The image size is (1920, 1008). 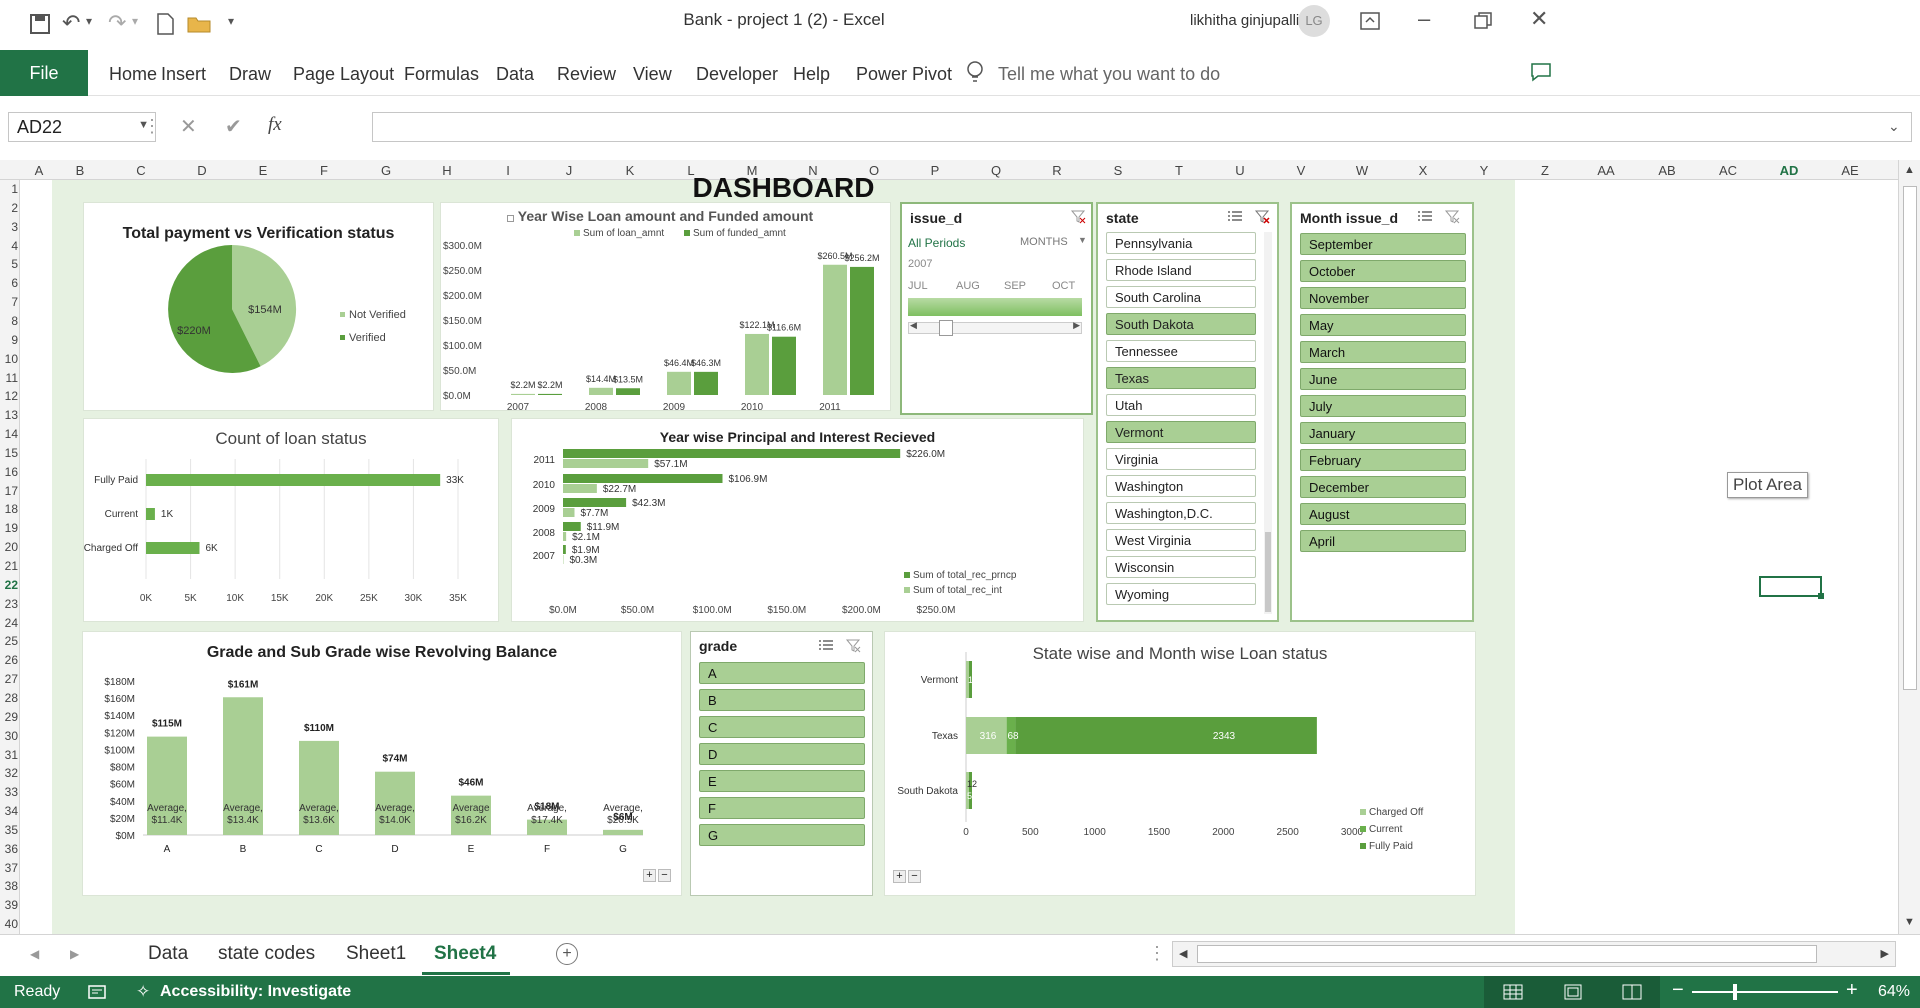 I want to click on accessibility-status: Accessibility: Investigate, so click(x=256, y=991).